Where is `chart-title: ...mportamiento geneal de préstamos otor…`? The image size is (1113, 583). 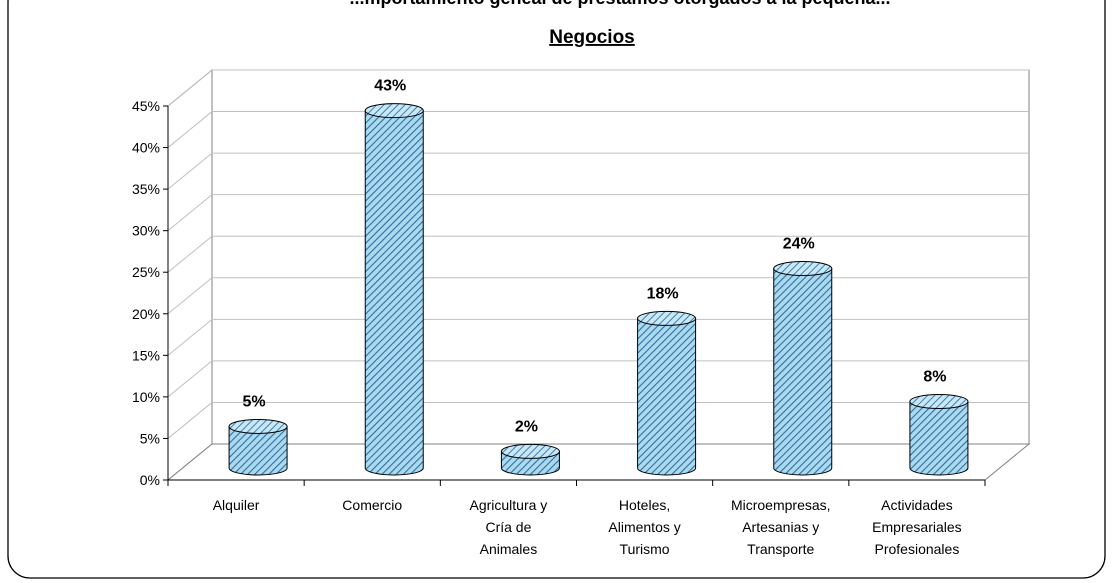 chart-title: ...mportamiento geneal de préstamos otor… is located at coordinates (619, 4).